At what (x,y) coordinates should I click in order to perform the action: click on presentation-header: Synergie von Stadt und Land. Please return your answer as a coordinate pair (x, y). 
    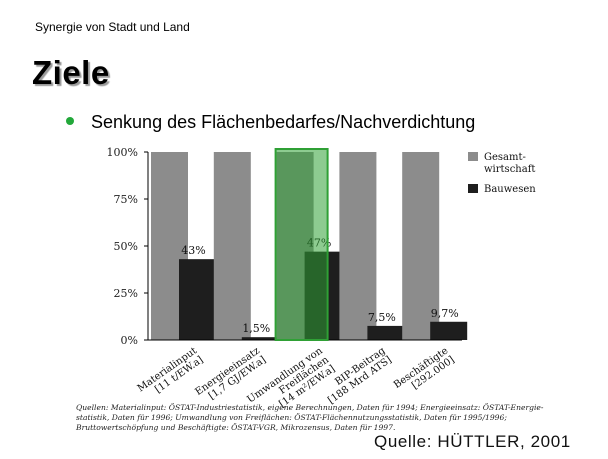
    Looking at the image, I should click on (112, 27).